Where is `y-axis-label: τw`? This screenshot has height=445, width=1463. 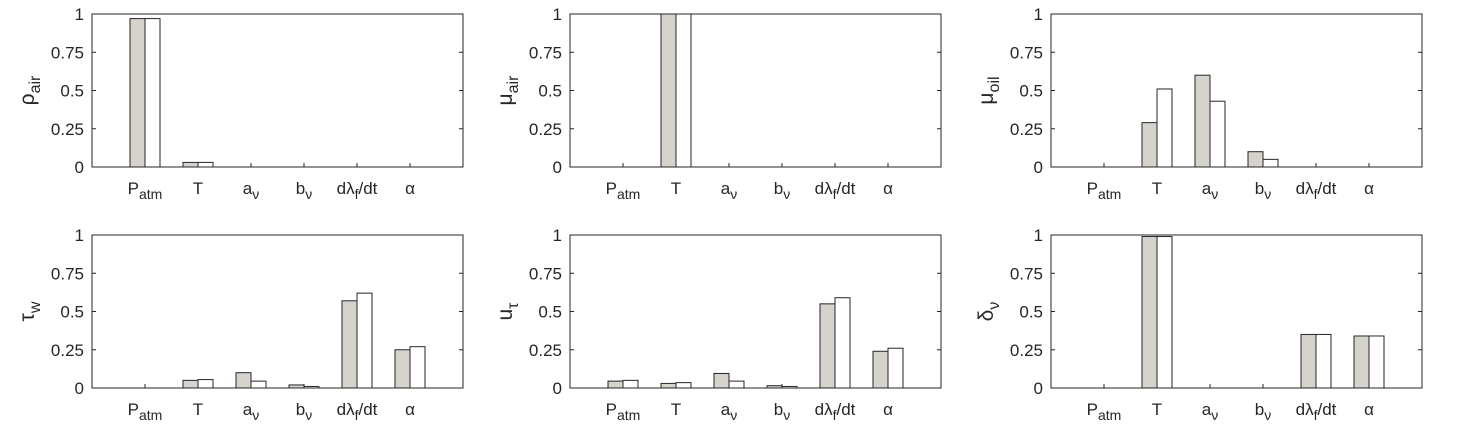
y-axis-label: τw is located at coordinates (30, 311).